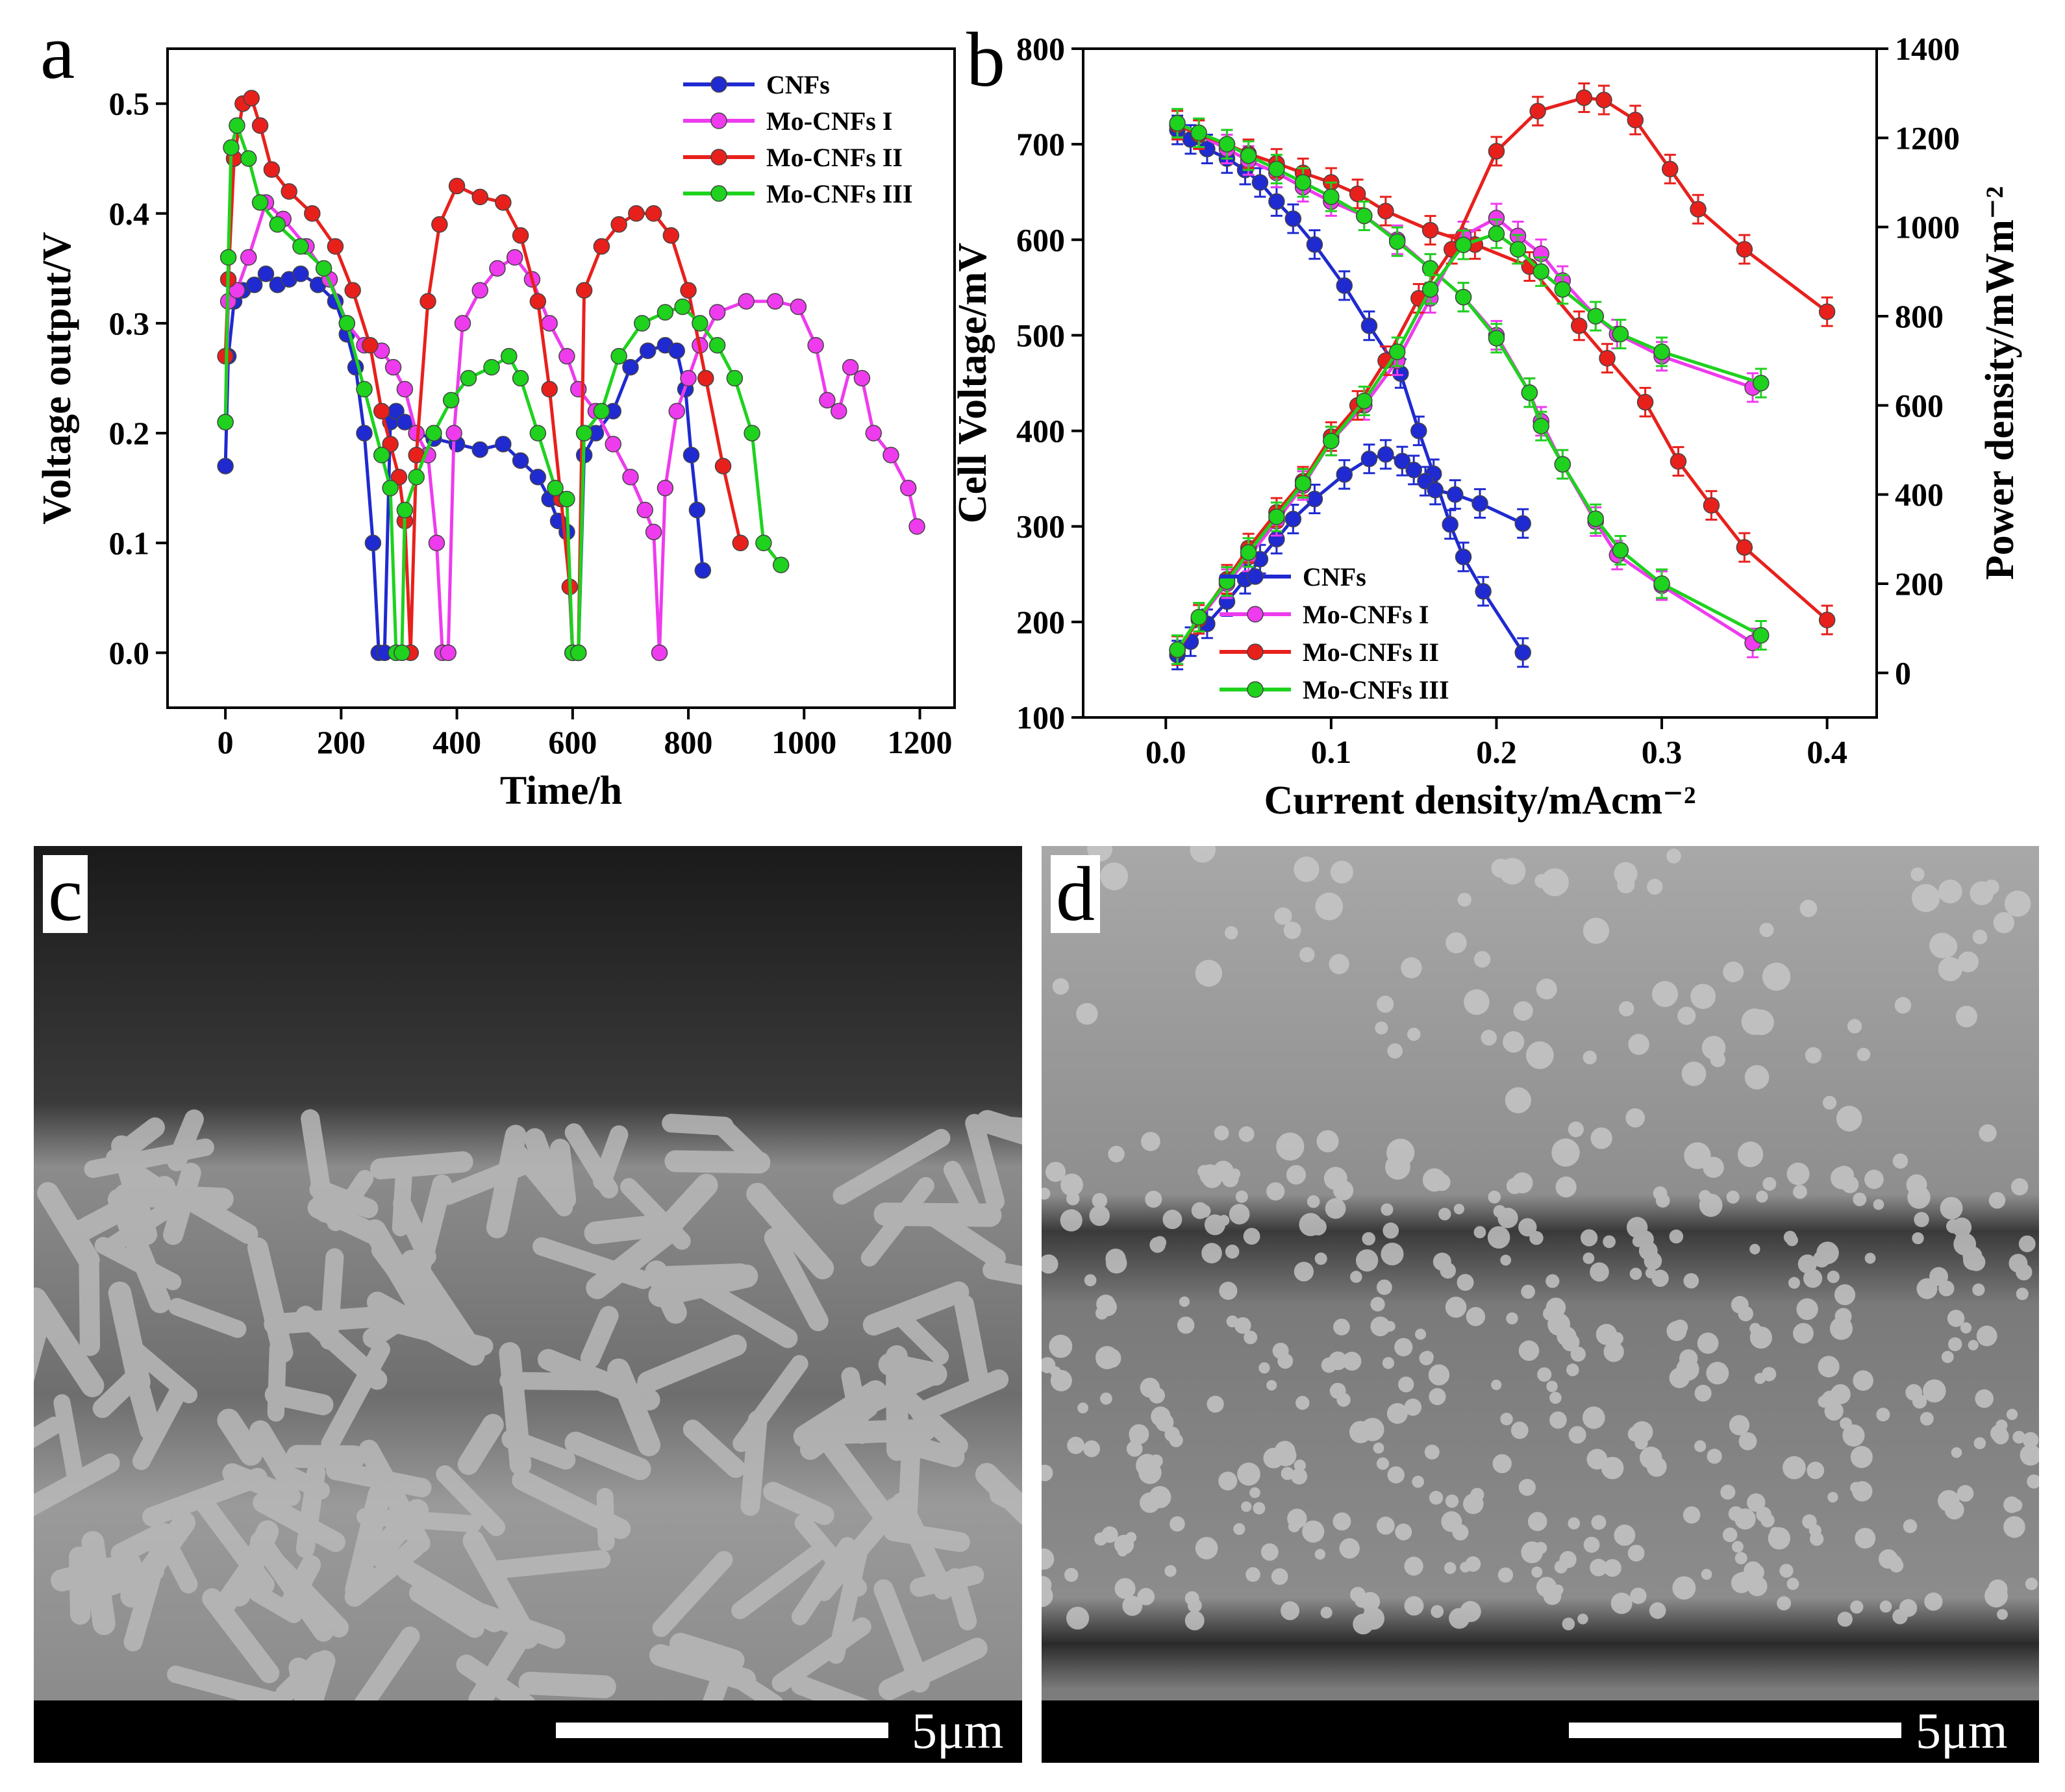  I want to click on scale-bar-strip-c: 5μm, so click(528, 1731).